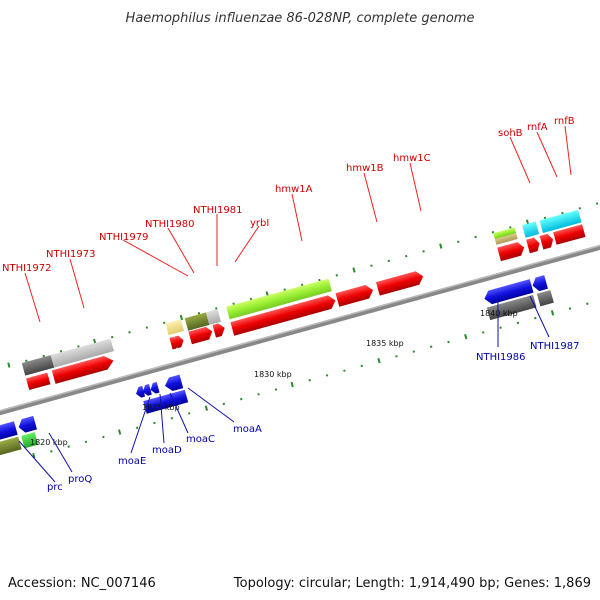 The width and height of the screenshot is (600, 600). I want to click on gene-sohB-arrow, so click(511, 251).